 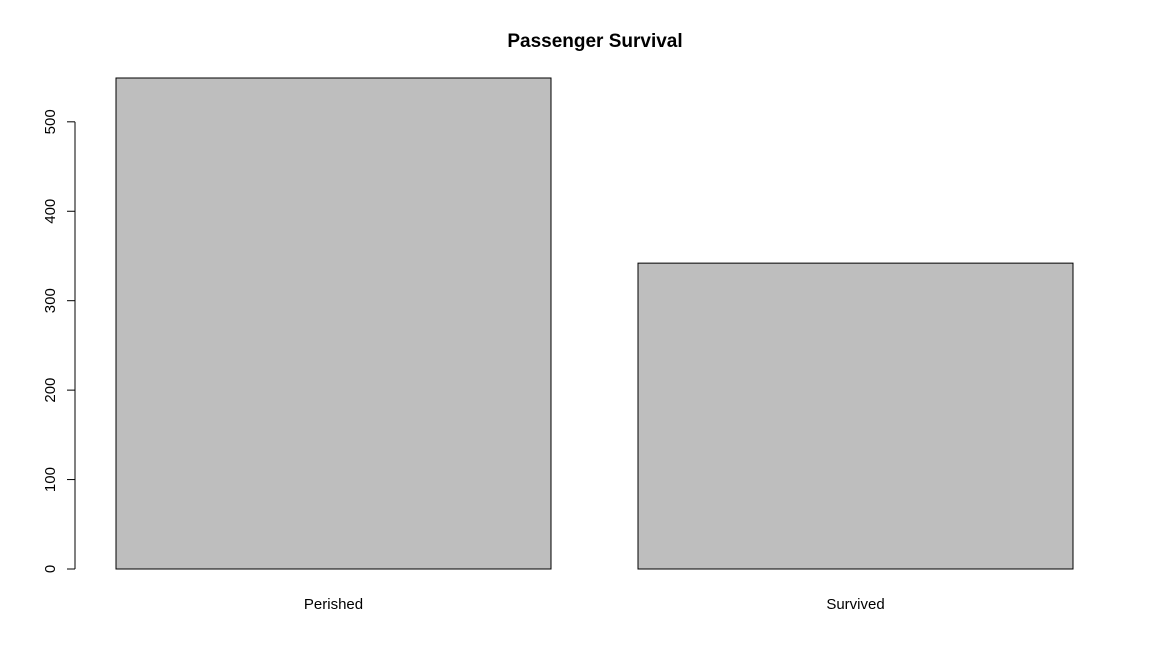 What do you see at coordinates (333, 604) in the screenshot?
I see `x-tick-label-perished: Perished` at bounding box center [333, 604].